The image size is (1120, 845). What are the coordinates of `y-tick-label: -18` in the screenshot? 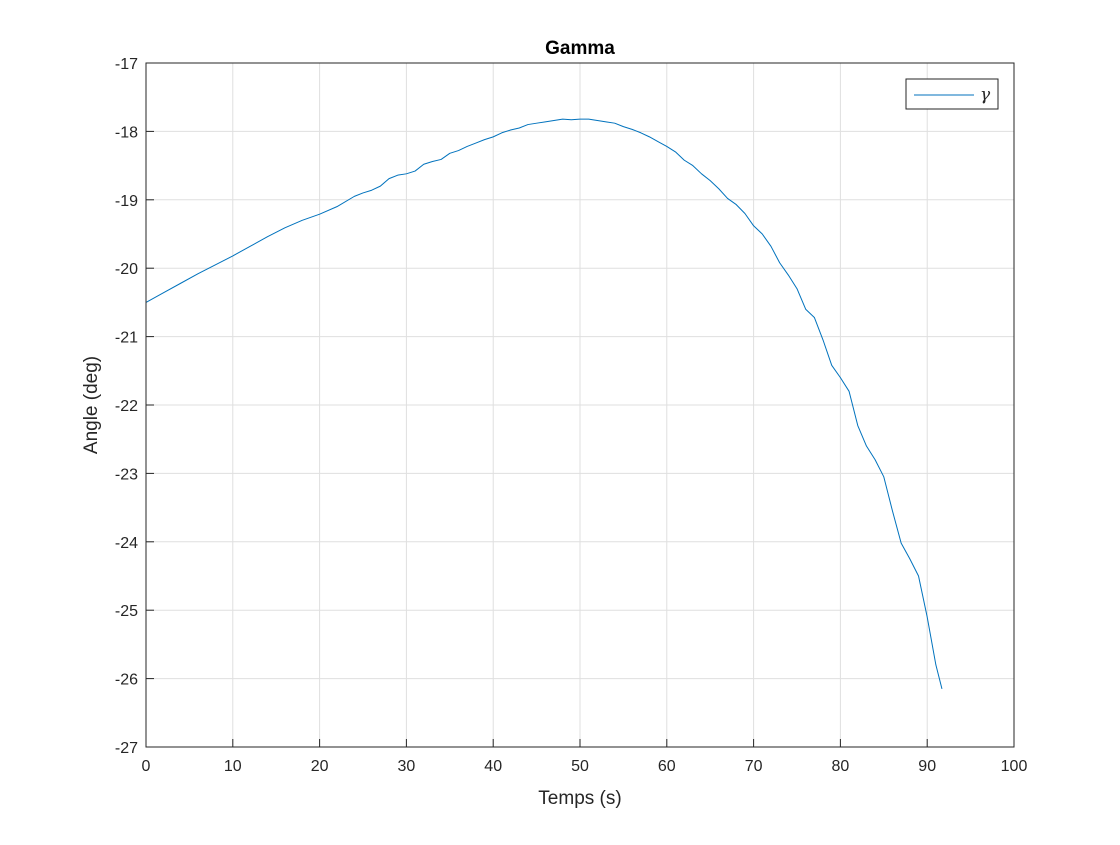 It's located at (126, 132).